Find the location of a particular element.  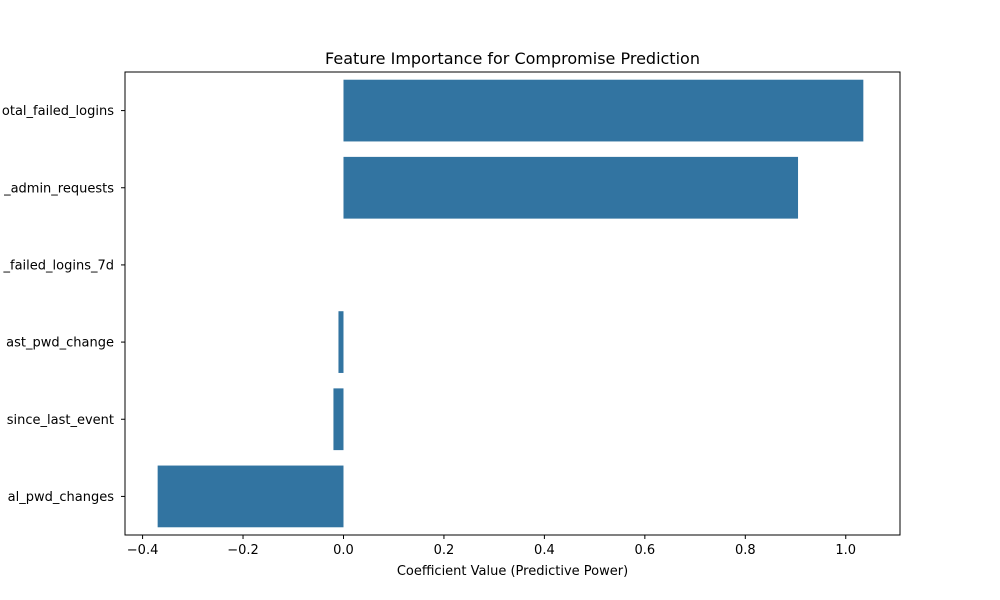

x-axis: −0.4 −0.2 0.0 0.2 0.4 0.6 0.8 1.0 is located at coordinates (491, 546).